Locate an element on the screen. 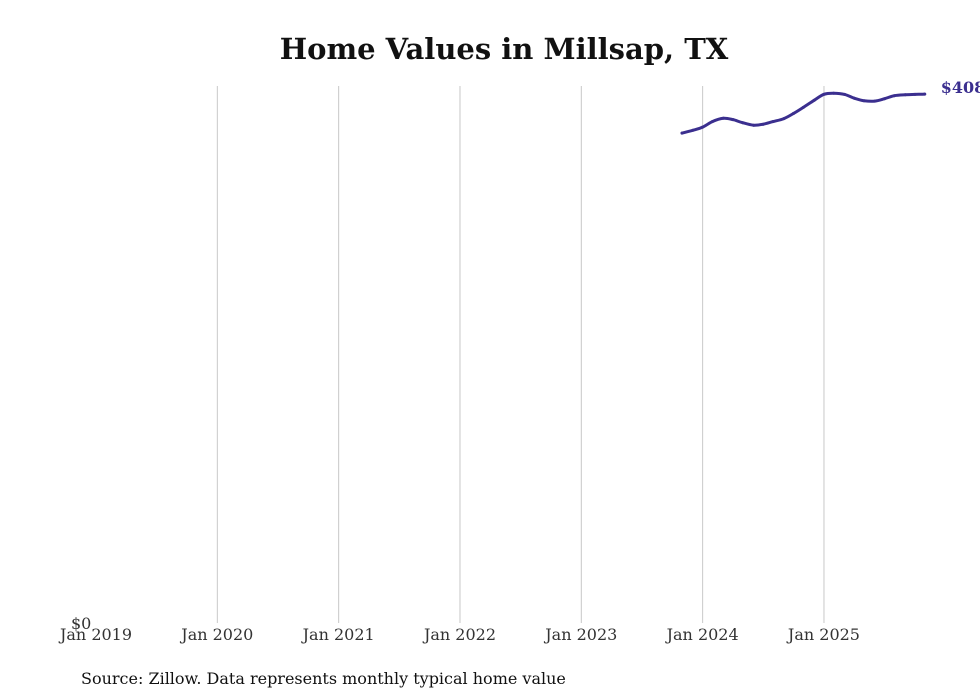  x-tick-label-2024: Jan 2024 is located at coordinates (702, 634).